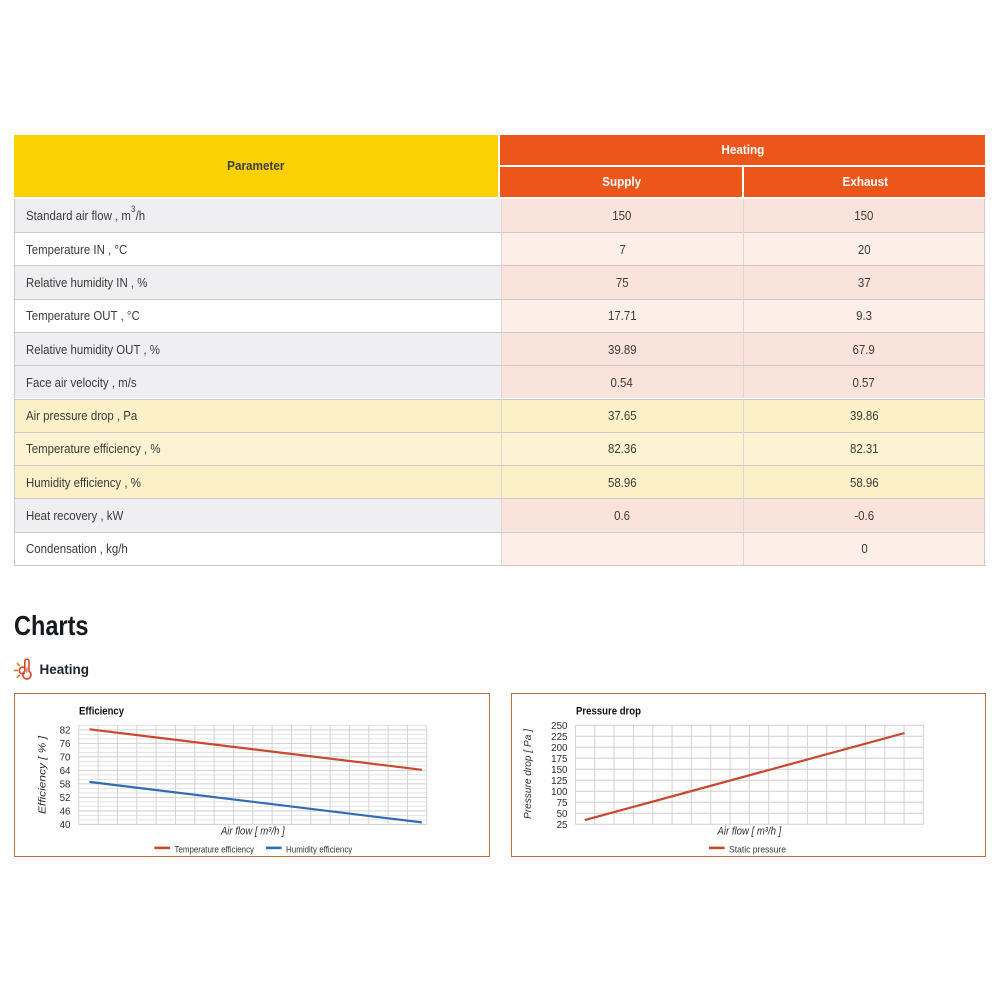 Image resolution: width=1000 pixels, height=1000 pixels. I want to click on svg-text: 52, so click(65, 798).